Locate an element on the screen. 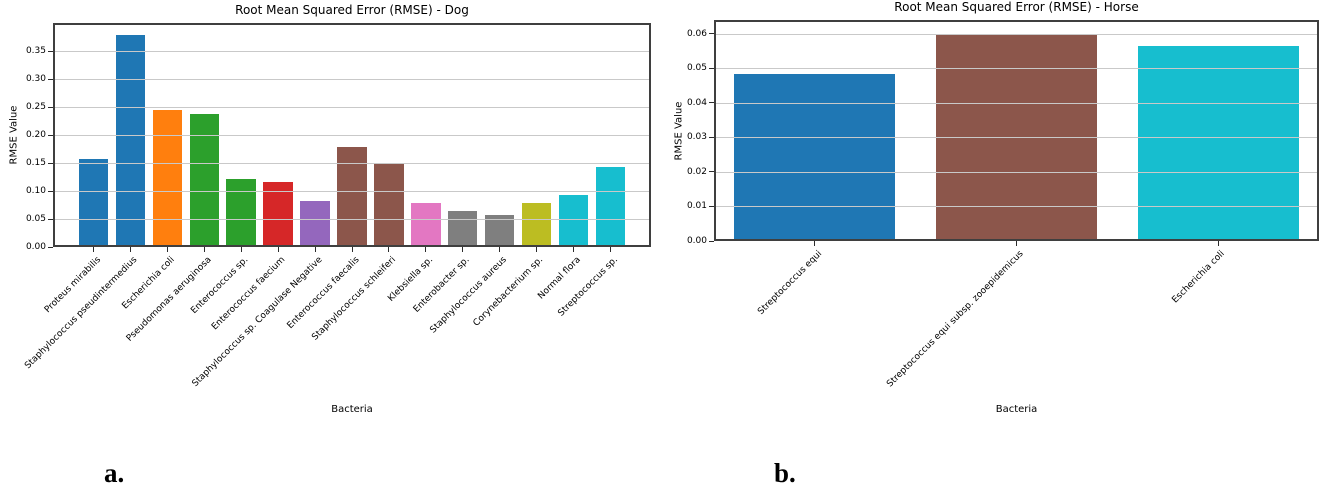 The image size is (1325, 493). horse-y-tick-label: 0.04 is located at coordinates (696, 102).